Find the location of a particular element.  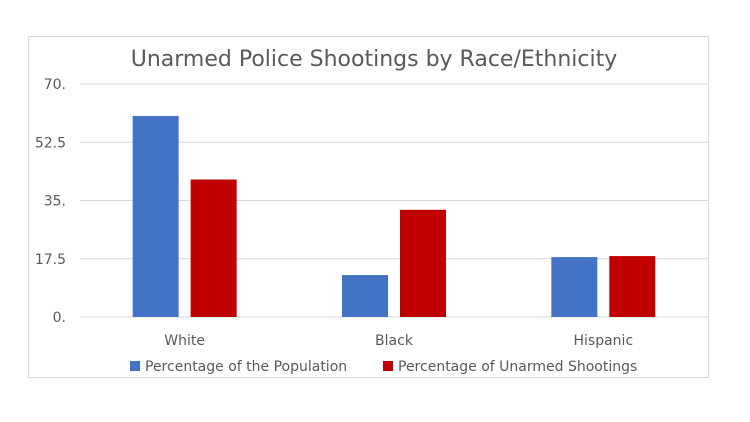

y-tick-label: 52.5 is located at coordinates (50, 143).